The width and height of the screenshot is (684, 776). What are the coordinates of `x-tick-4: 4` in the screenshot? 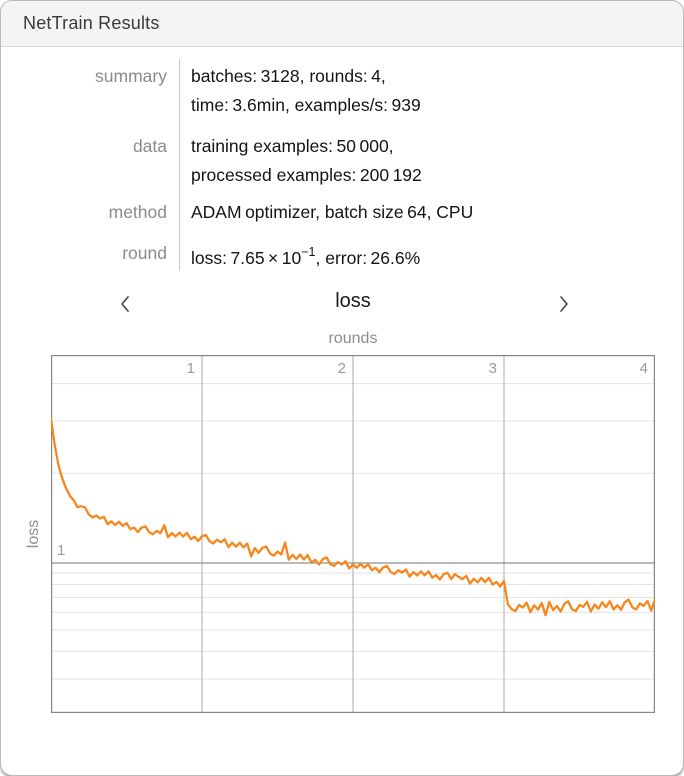 It's located at (643, 368).